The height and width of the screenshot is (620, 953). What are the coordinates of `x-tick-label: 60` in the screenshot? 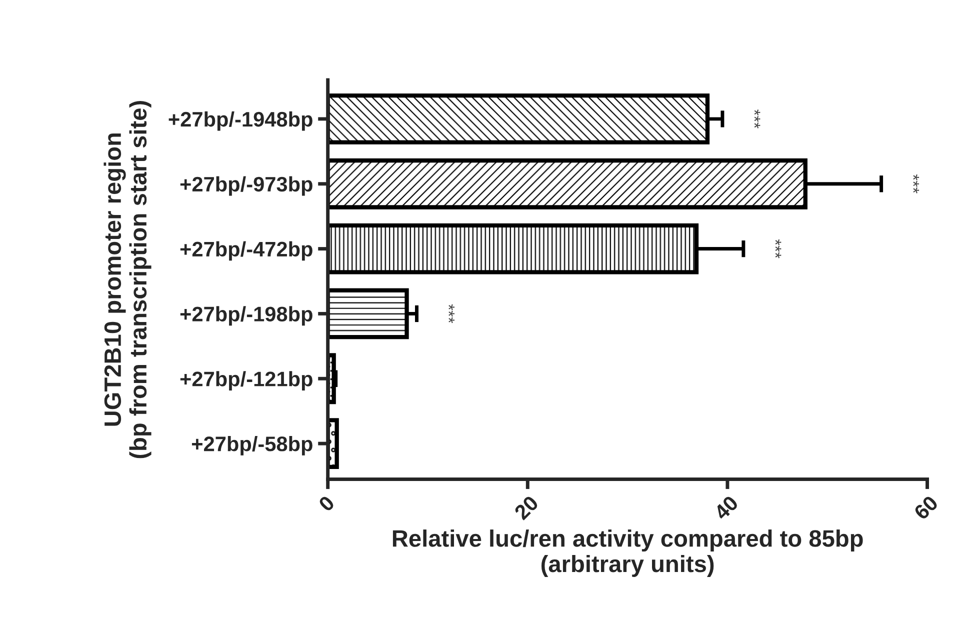 It's located at (926, 507).